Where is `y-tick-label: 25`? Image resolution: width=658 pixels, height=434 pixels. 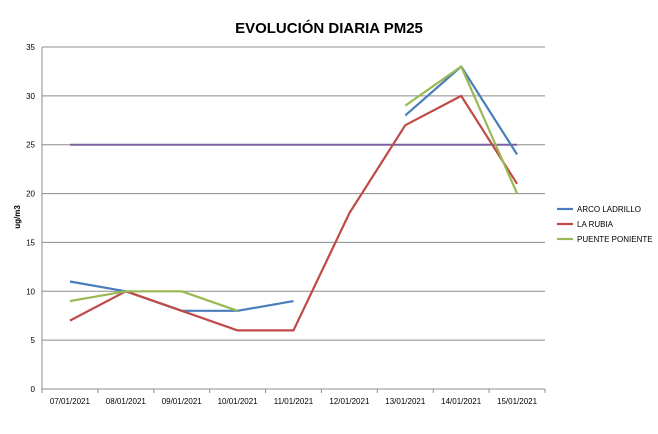
y-tick-label: 25 is located at coordinates (30, 145).